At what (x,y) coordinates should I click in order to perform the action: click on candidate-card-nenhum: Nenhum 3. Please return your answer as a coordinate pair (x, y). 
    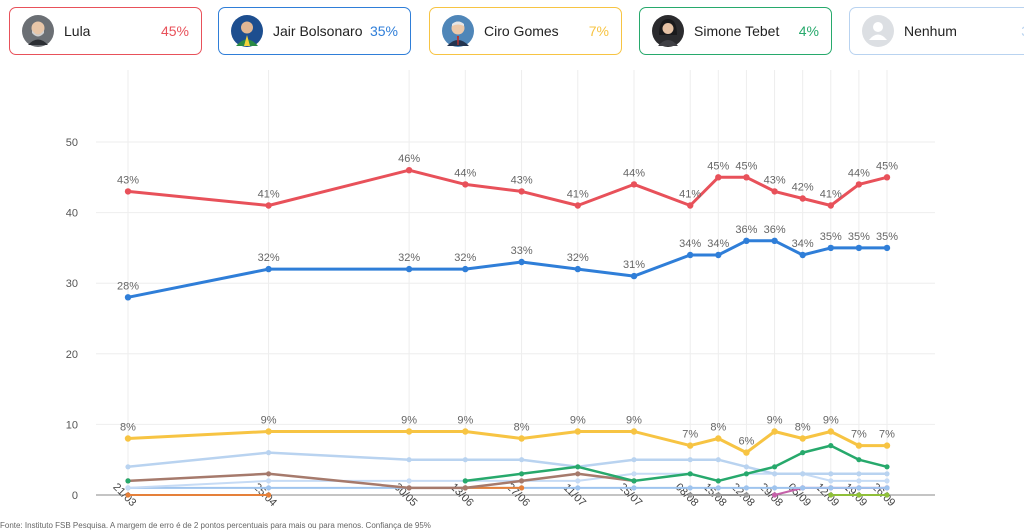
    Looking at the image, I should click on (936, 31).